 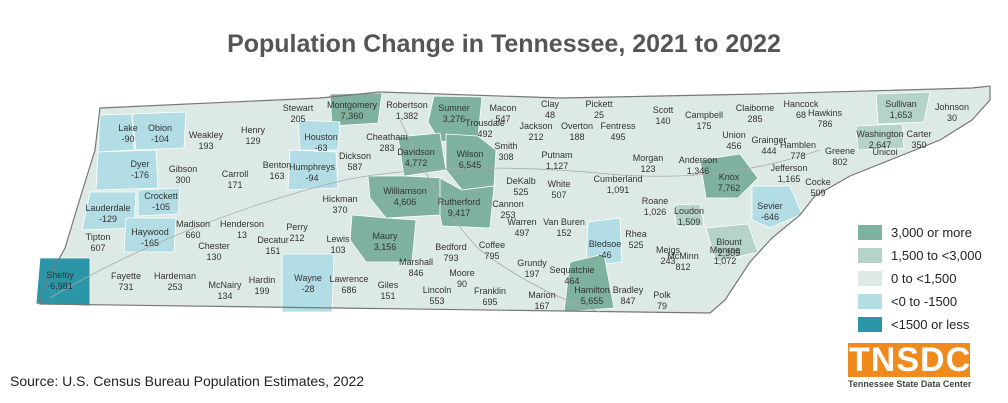 What do you see at coordinates (308, 278) in the screenshot?
I see `county-name: Wayne` at bounding box center [308, 278].